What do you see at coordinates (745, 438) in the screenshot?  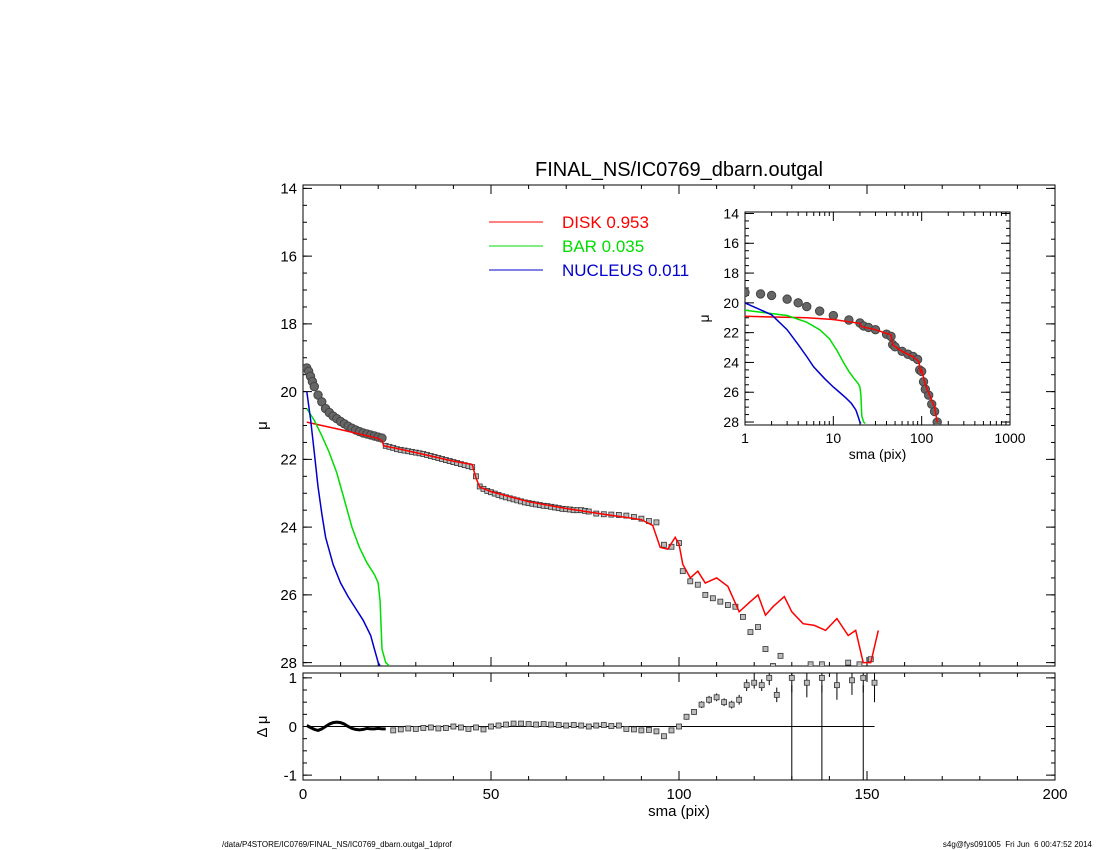 I see `x-tick-label: 1` at bounding box center [745, 438].